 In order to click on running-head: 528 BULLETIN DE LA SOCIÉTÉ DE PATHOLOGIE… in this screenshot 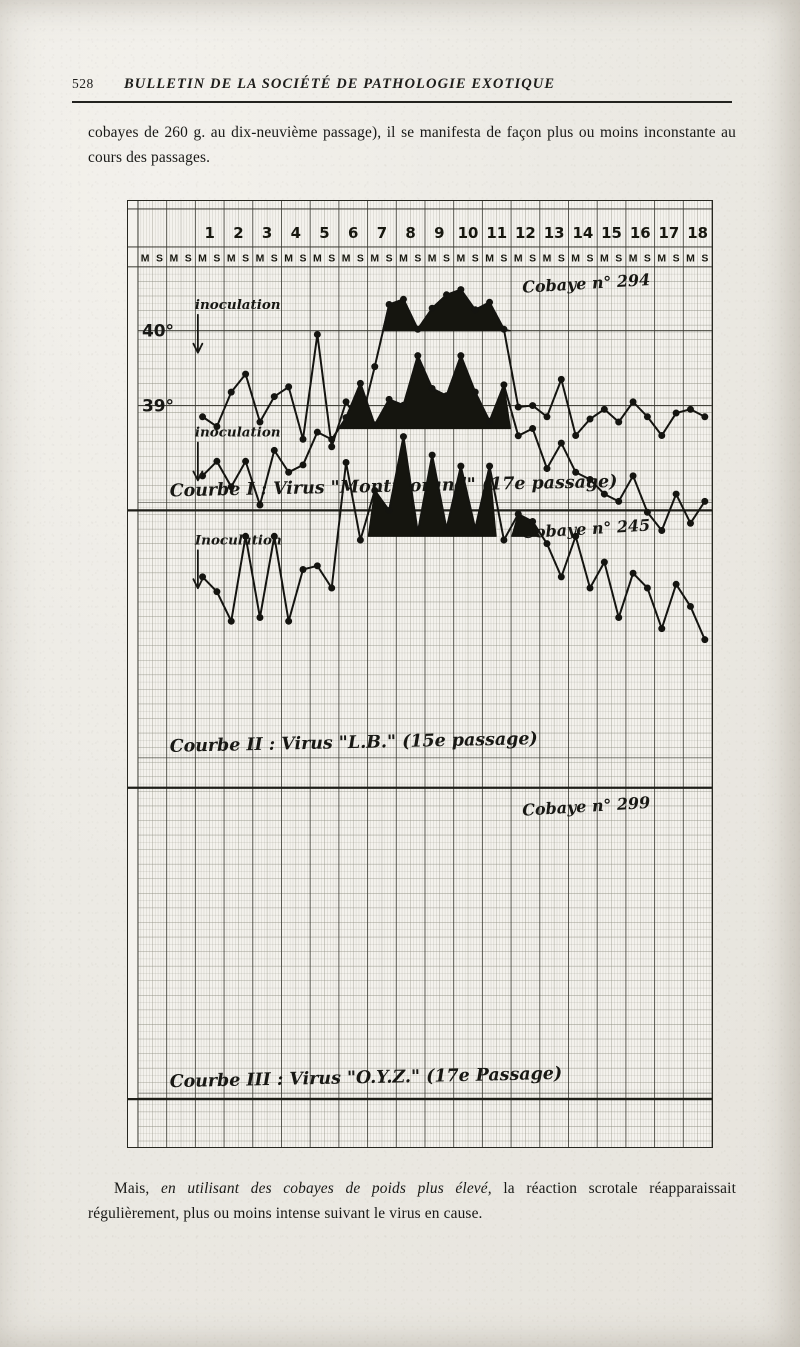, I will do `click(402, 84)`.